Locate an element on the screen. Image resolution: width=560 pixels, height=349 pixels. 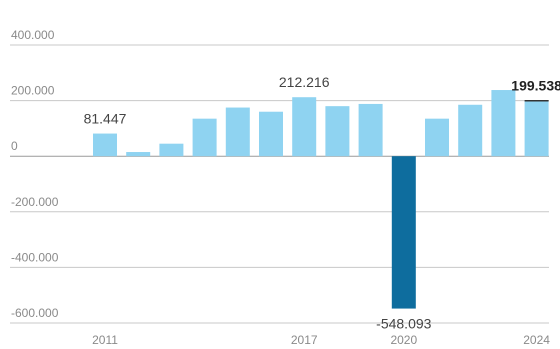
data-label: -548.093 is located at coordinates (403, 324).